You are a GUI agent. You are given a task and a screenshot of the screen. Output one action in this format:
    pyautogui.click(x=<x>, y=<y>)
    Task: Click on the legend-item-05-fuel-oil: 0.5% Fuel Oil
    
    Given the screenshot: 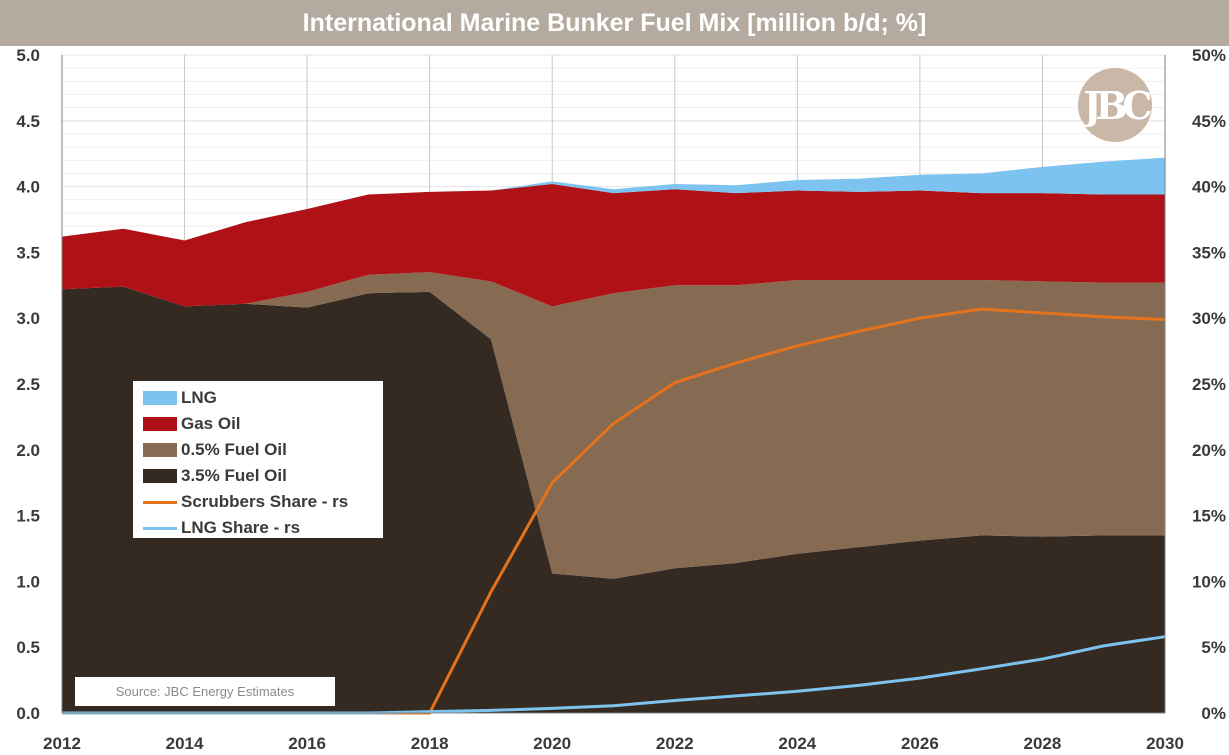 What is the action you would take?
    pyautogui.click(x=263, y=450)
    